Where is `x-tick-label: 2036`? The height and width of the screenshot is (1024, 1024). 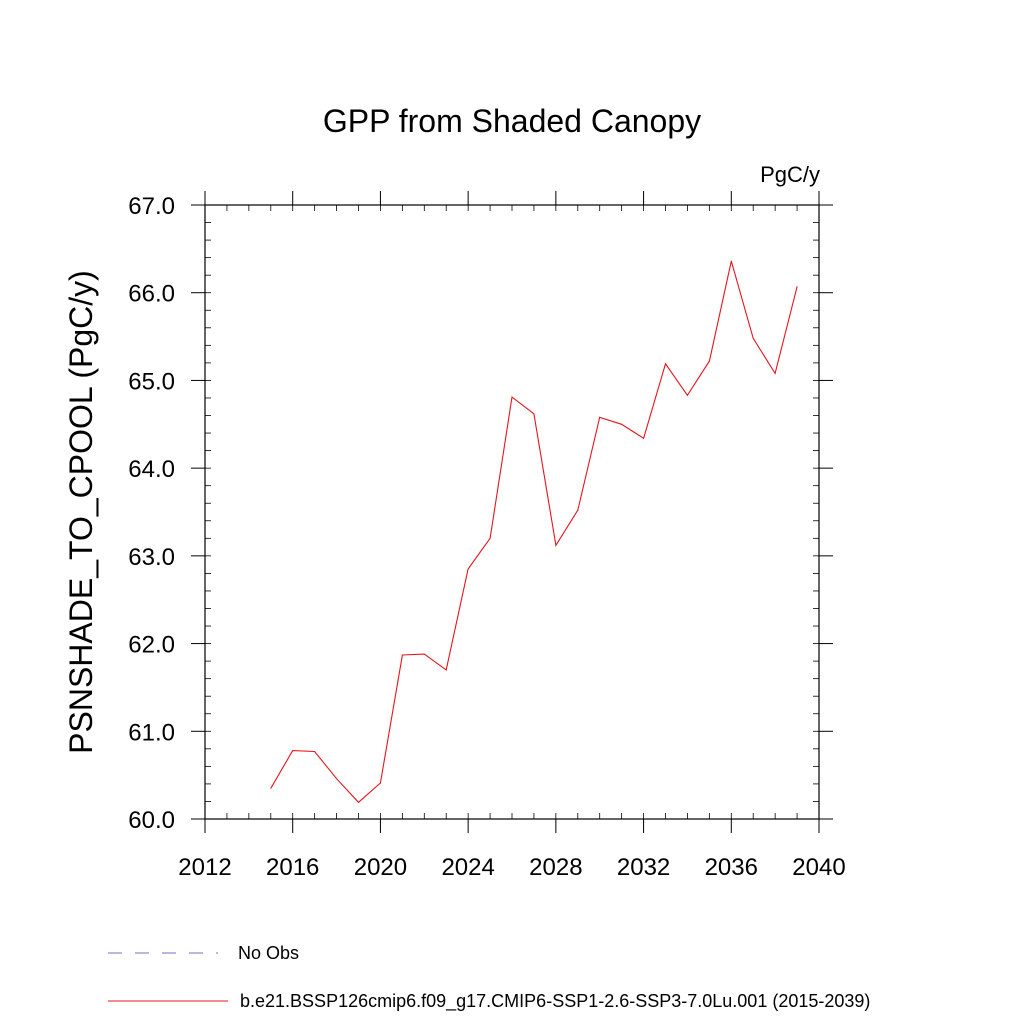
x-tick-label: 2036 is located at coordinates (731, 867).